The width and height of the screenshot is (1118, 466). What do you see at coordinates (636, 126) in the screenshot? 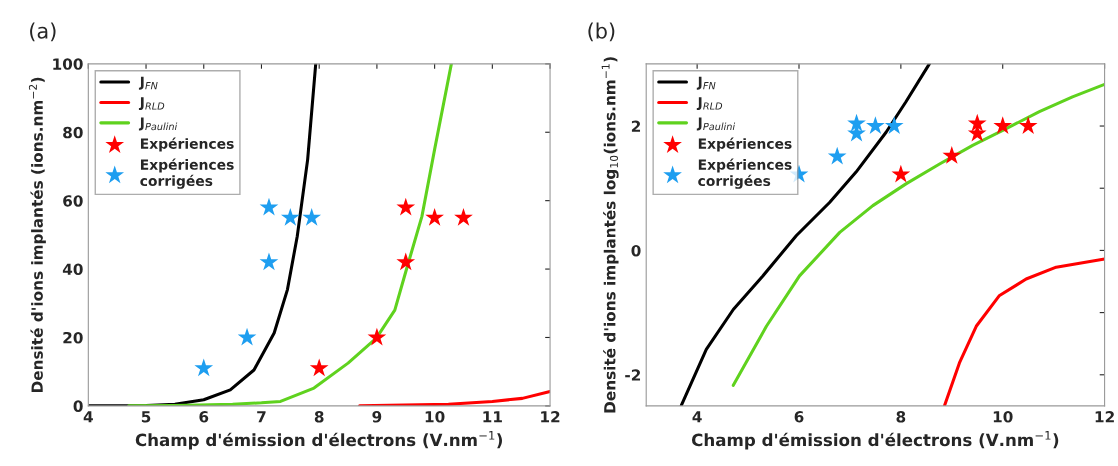
I see `y-tick-label: 2` at bounding box center [636, 126].